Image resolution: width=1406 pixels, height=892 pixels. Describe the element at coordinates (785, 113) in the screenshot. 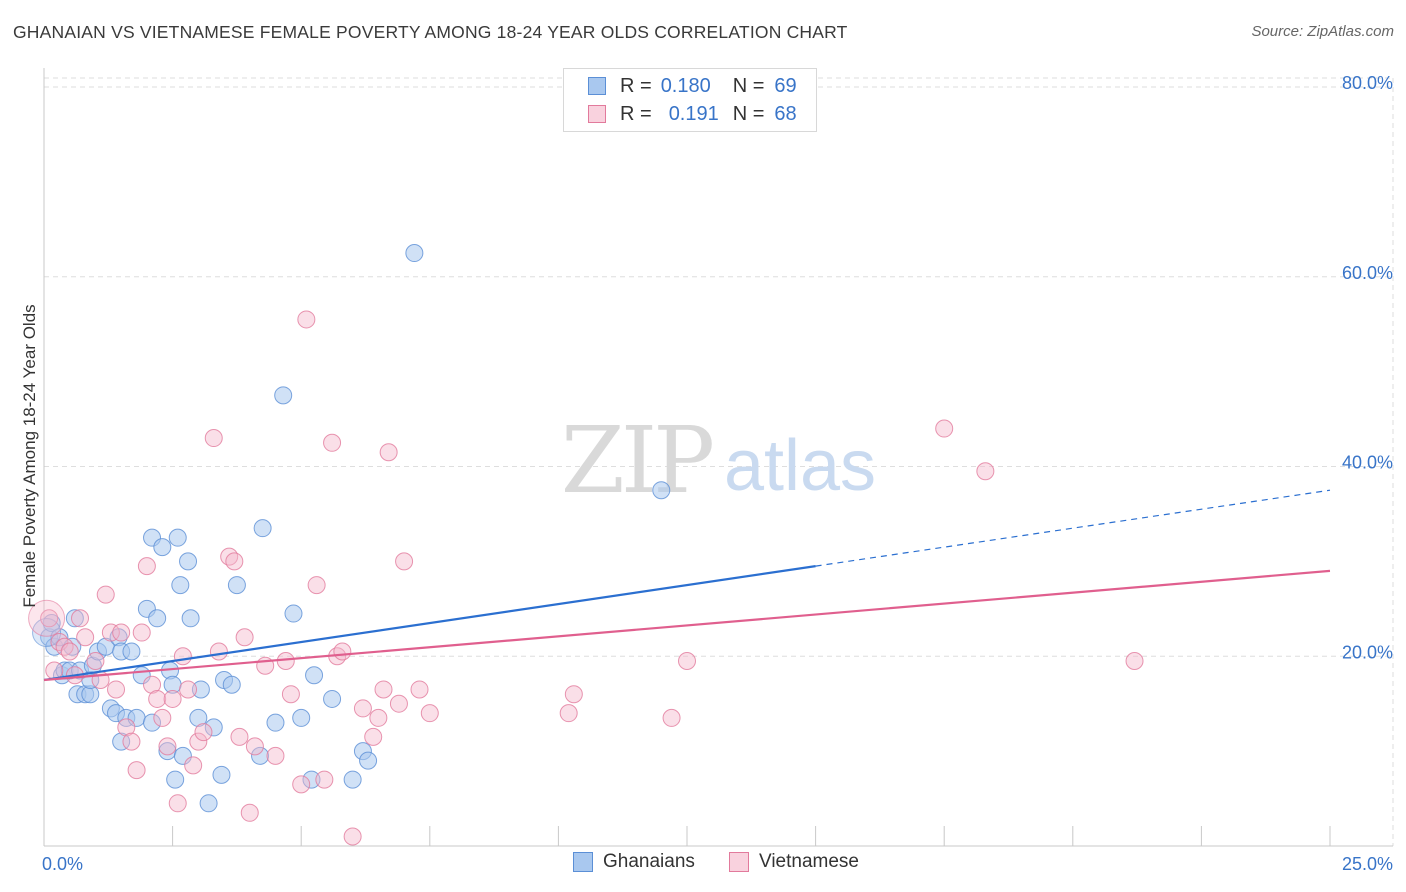

I see `n-value: 68` at that location.